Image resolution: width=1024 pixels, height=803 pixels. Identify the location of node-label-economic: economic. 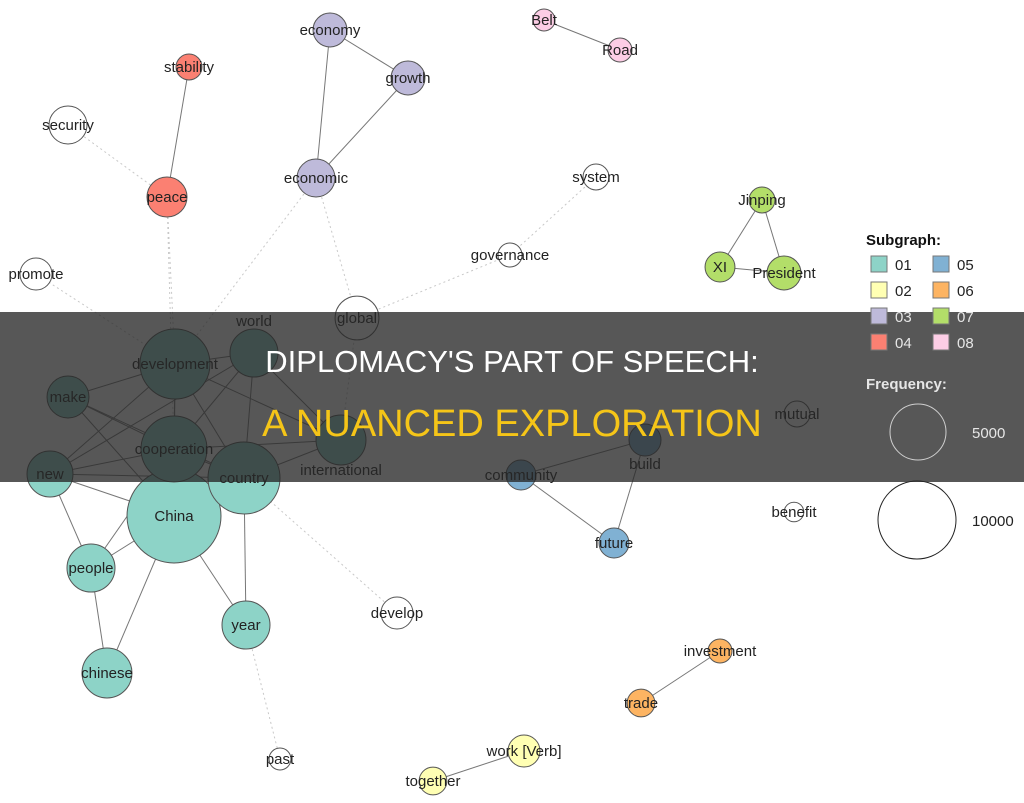
(316, 178).